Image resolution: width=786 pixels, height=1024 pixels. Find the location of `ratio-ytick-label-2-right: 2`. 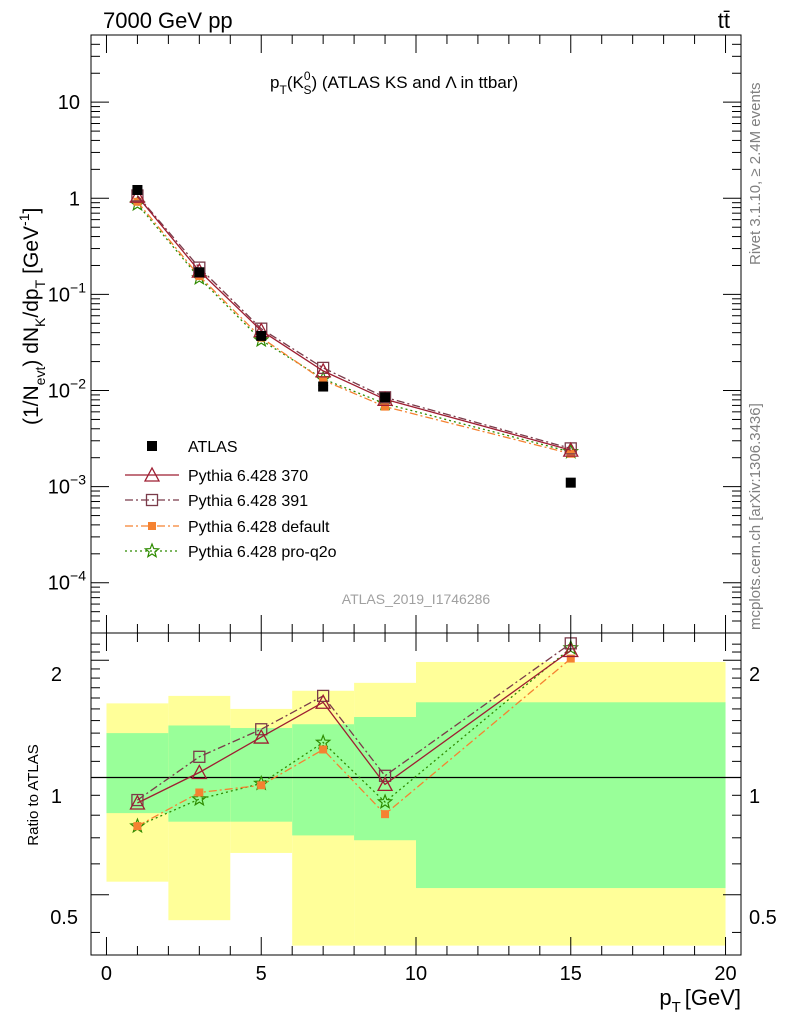

ratio-ytick-label-2-right: 2 is located at coordinates (754, 675).